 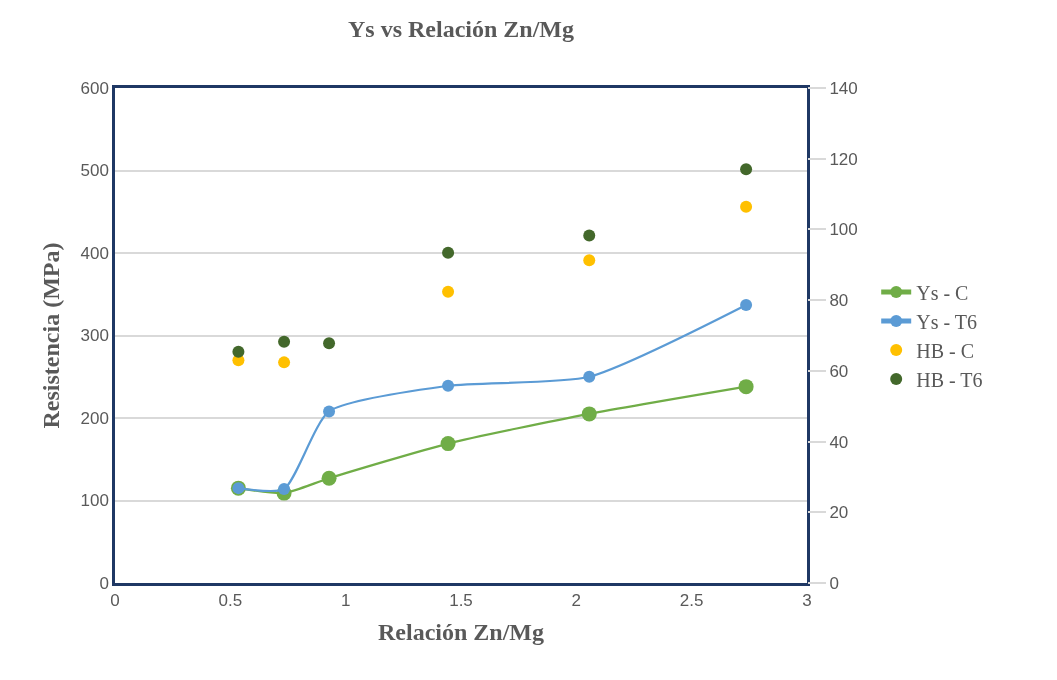 I want to click on y-tick-label: 500, so click(x=94, y=171).